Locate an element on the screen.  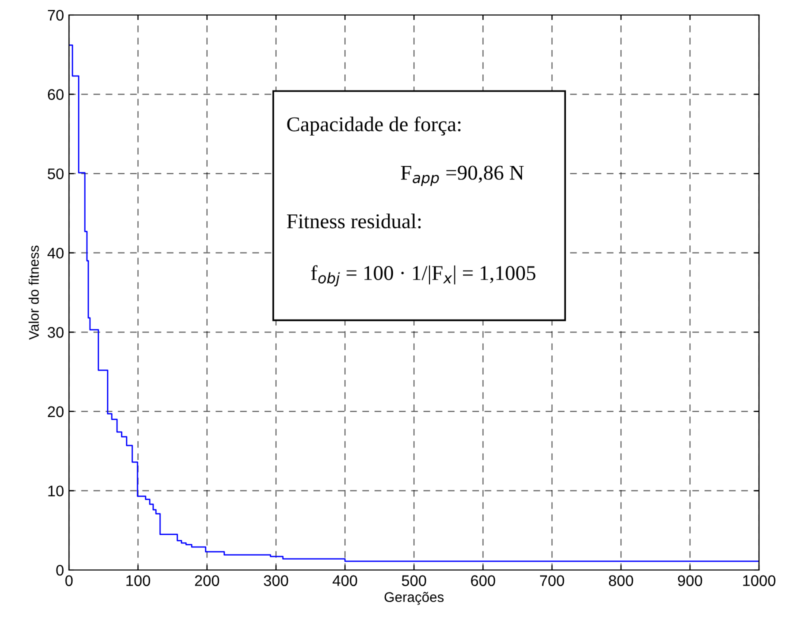
annotation: Capacidade de força: is located at coordinates (373, 126).